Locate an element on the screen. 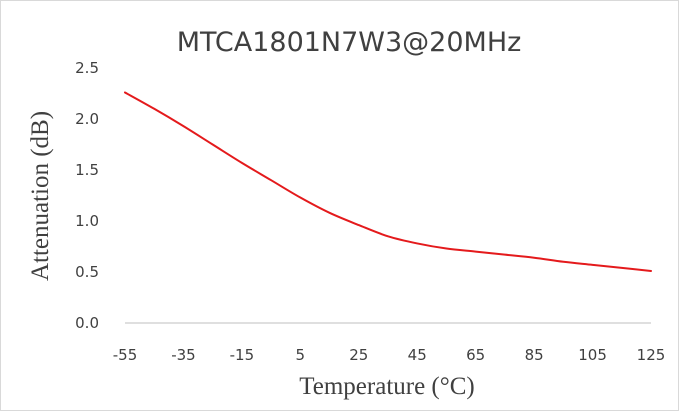  x-tick-label: 85 is located at coordinates (534, 355).